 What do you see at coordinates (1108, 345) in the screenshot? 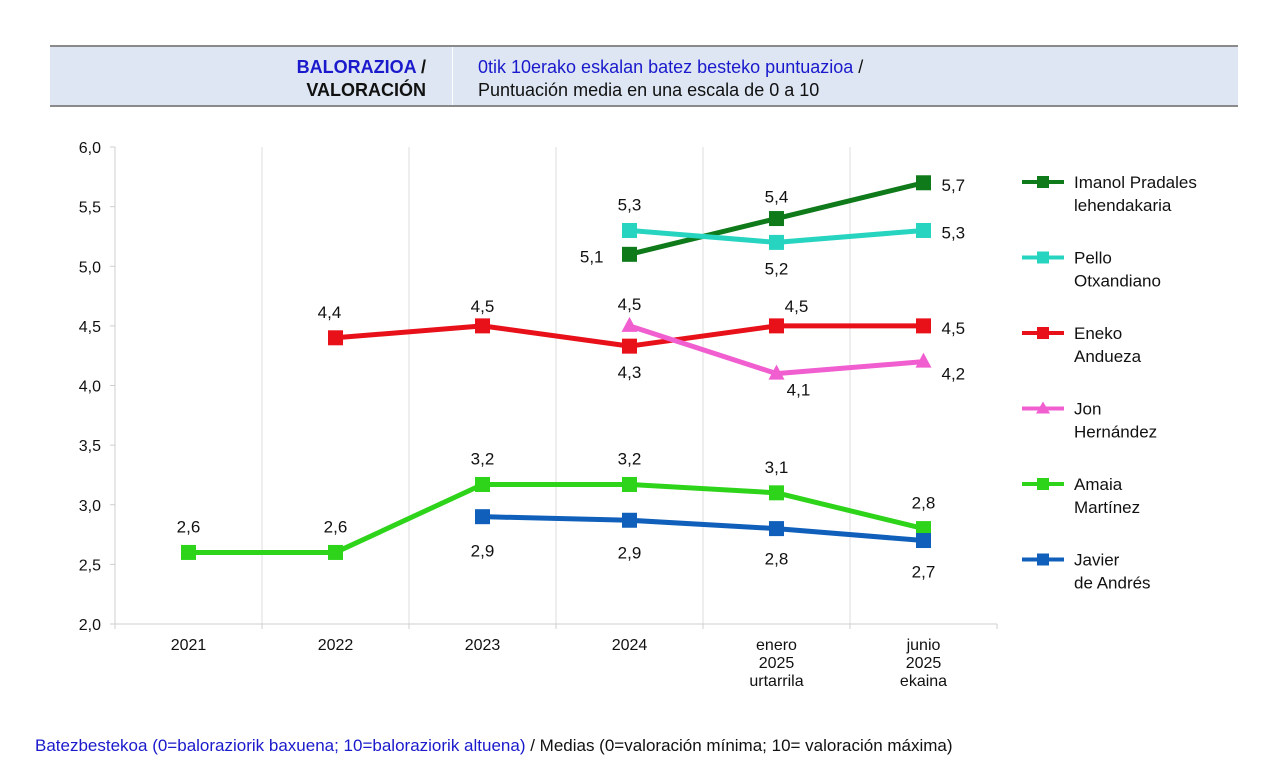
I see `legend-label: Eneko Andueza` at bounding box center [1108, 345].